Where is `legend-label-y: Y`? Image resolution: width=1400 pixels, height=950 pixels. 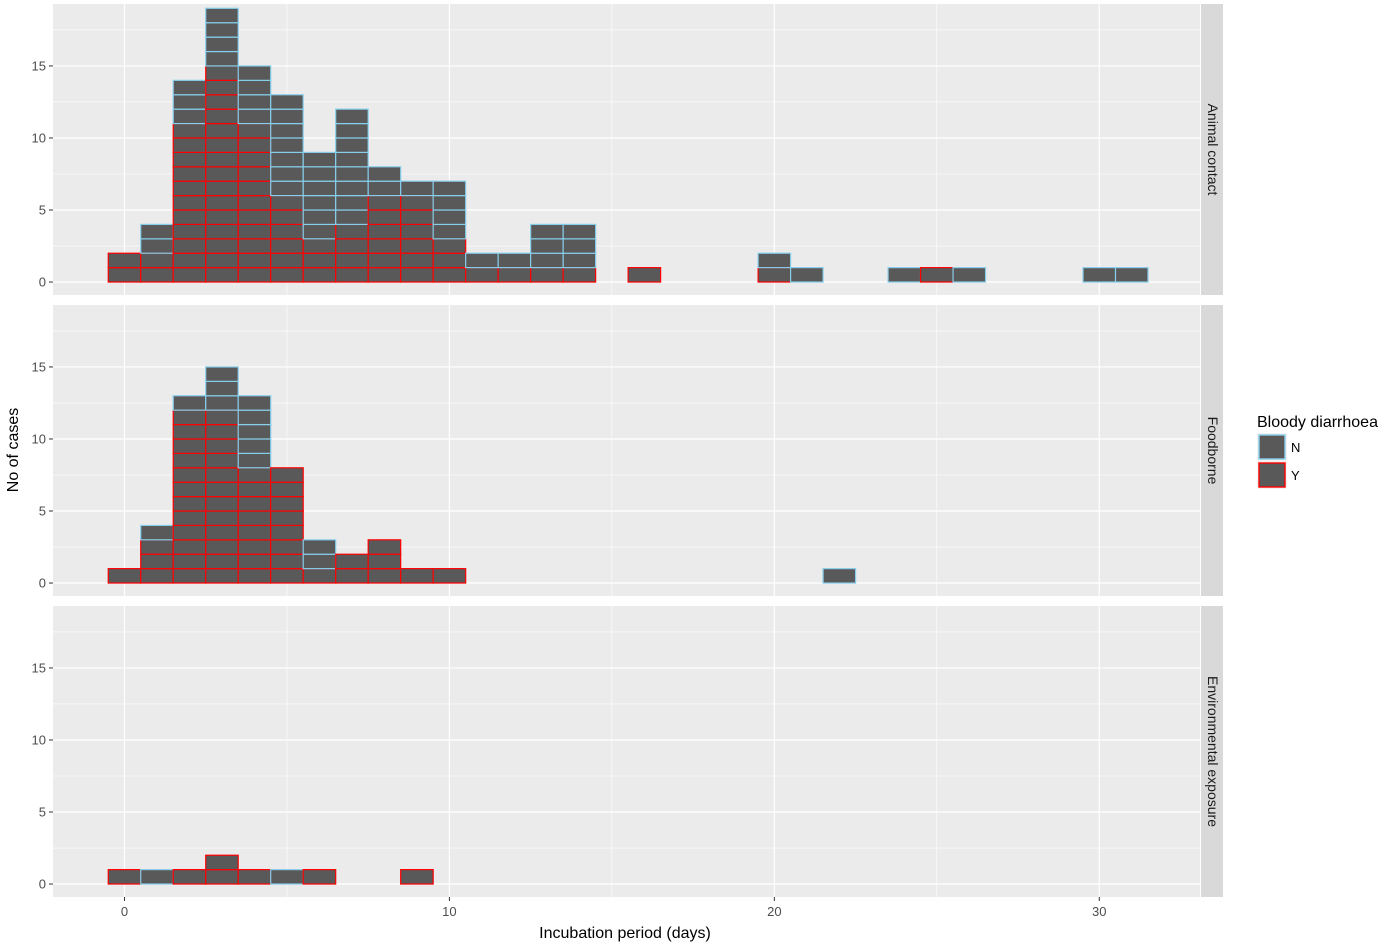
legend-label-y: Y is located at coordinates (1295, 475).